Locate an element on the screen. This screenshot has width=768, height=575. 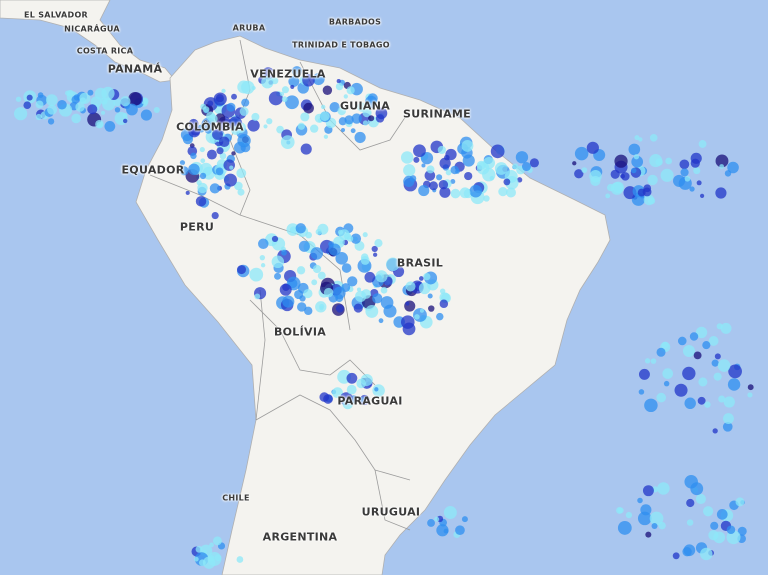
label-brasil: BRASIL is located at coordinates (420, 263).